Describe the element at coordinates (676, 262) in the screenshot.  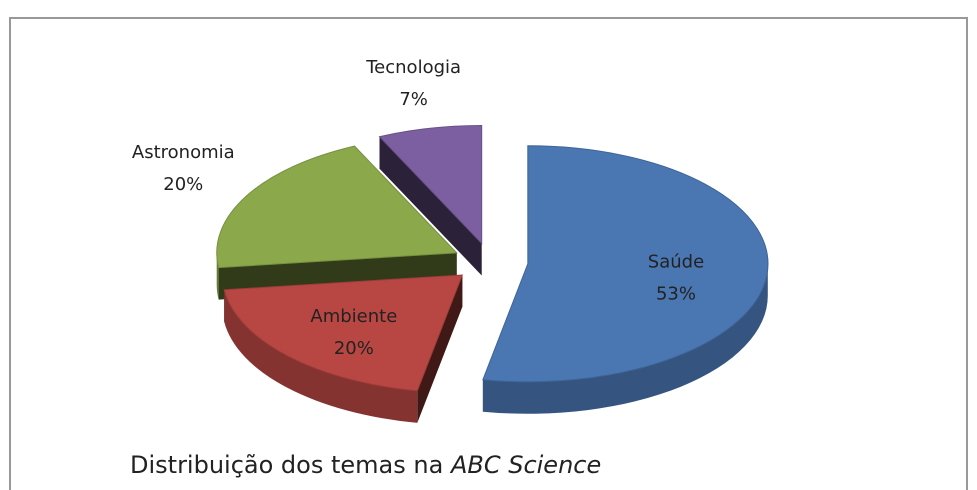
I see `slice-label: Saúde` at that location.